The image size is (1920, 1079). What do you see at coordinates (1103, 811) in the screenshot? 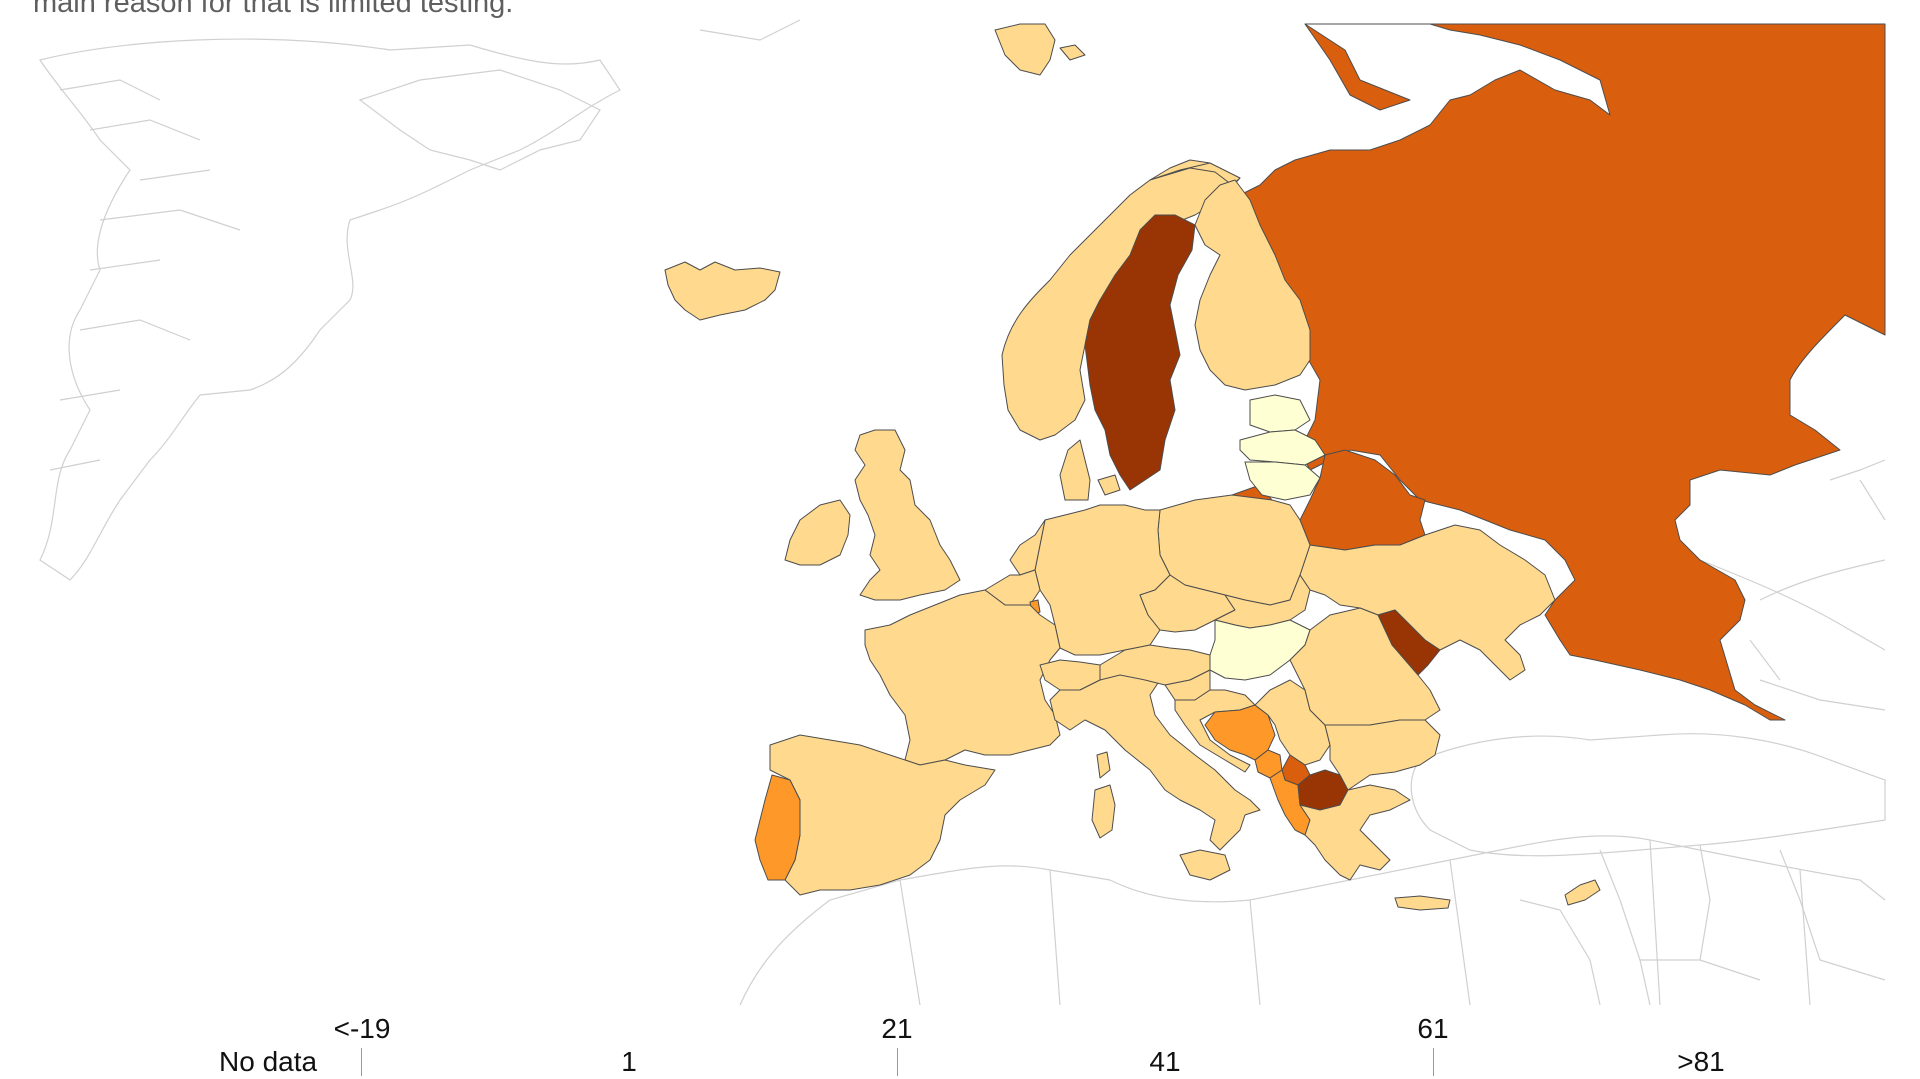
I see `sardinia` at bounding box center [1103, 811].